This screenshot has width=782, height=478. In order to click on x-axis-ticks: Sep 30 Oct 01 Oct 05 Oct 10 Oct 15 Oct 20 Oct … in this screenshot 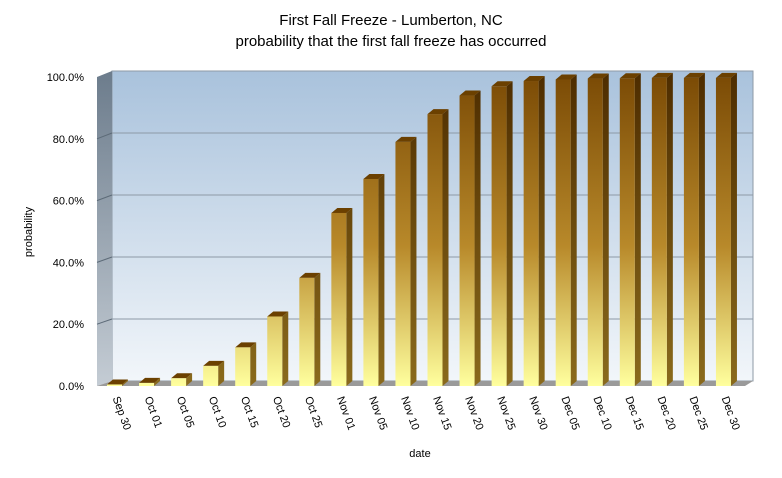, I will do `click(426, 413)`.